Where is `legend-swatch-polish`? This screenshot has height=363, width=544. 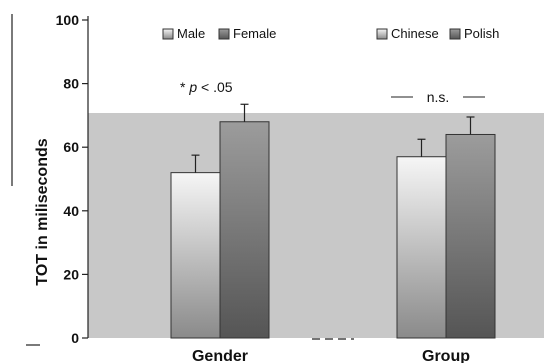
legend-swatch-polish is located at coordinates (455, 34).